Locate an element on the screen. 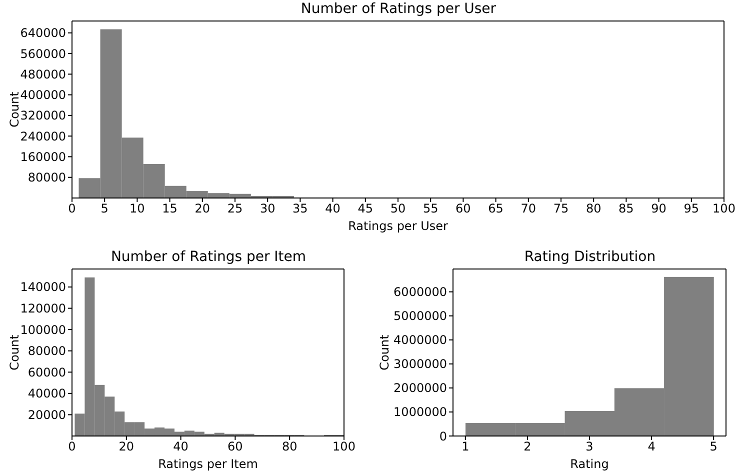 This screenshot has height=476, width=740. y-tick-label: 3000000 is located at coordinates (420, 364).